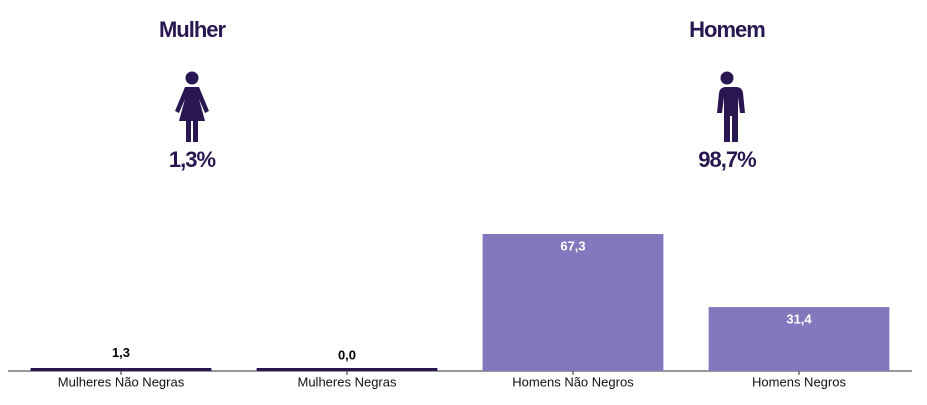 The width and height of the screenshot is (927, 405). I want to click on summary-value: 98,7%, so click(727, 159).